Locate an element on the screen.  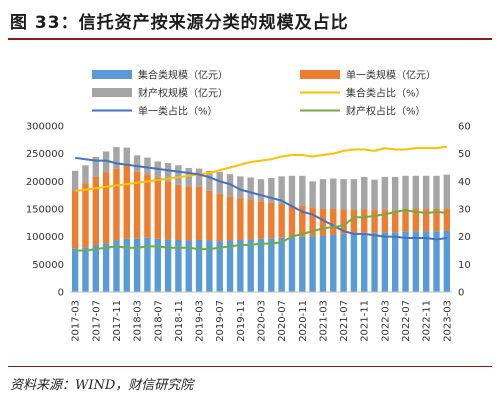
y-left-tick-label: 200000 is located at coordinates (45, 182).